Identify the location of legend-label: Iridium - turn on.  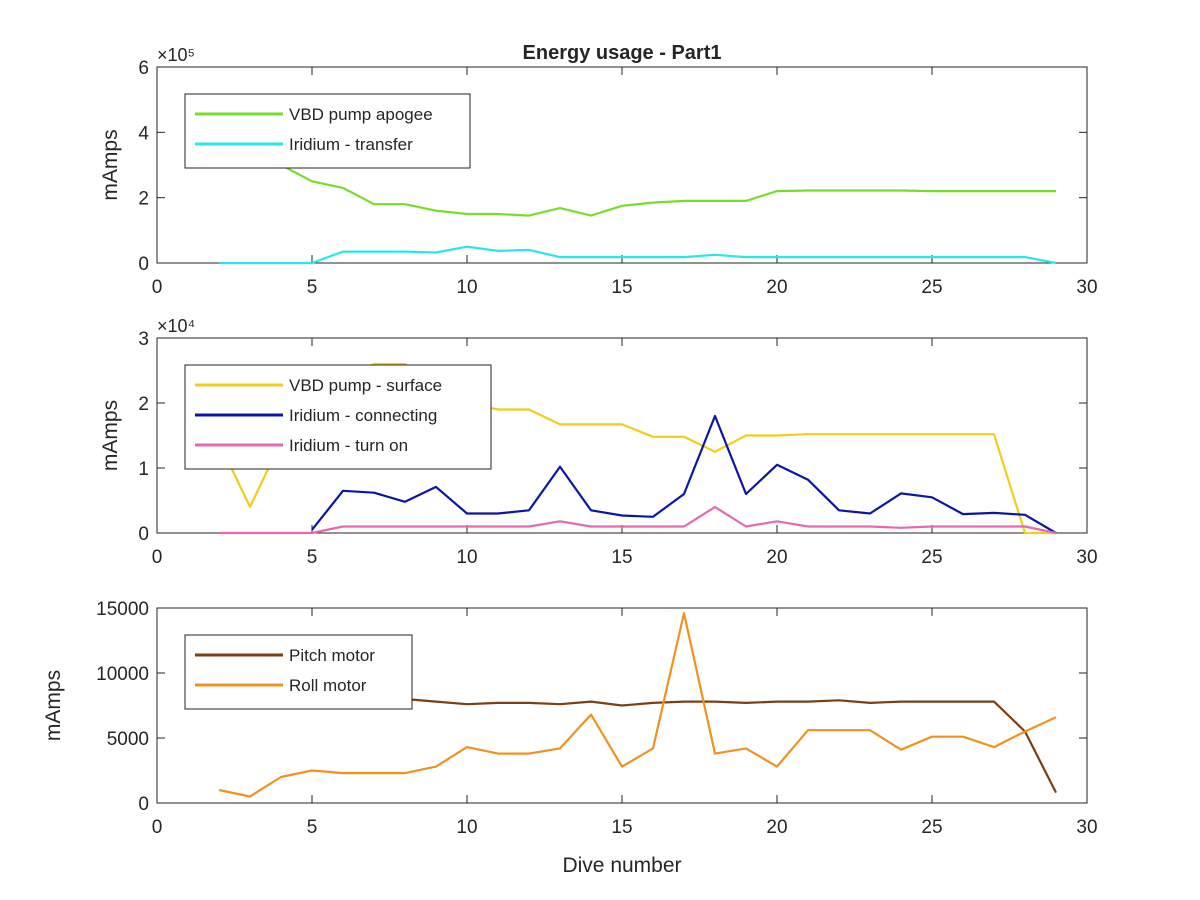
(348, 445).